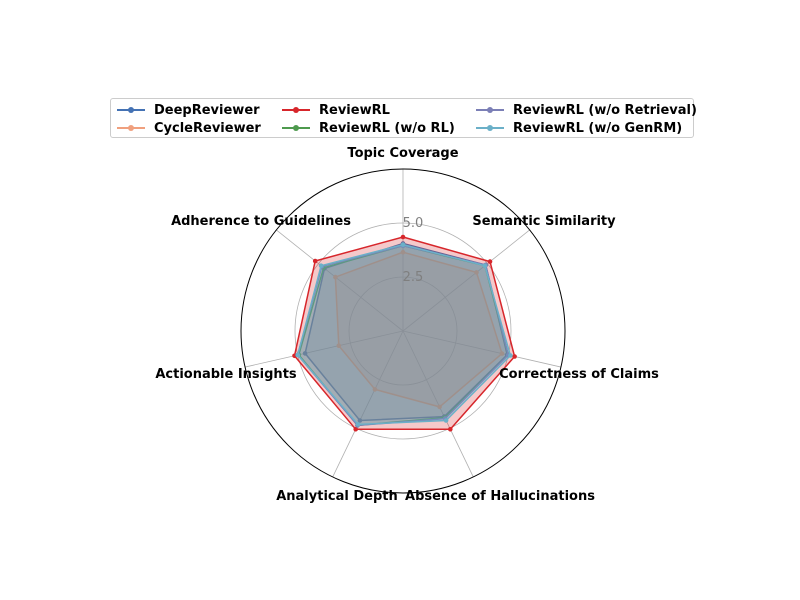 The width and height of the screenshot is (800, 600). Describe the element at coordinates (226, 374) in the screenshot. I see `axis-label-actionable-insights: Actionable Insights` at that location.